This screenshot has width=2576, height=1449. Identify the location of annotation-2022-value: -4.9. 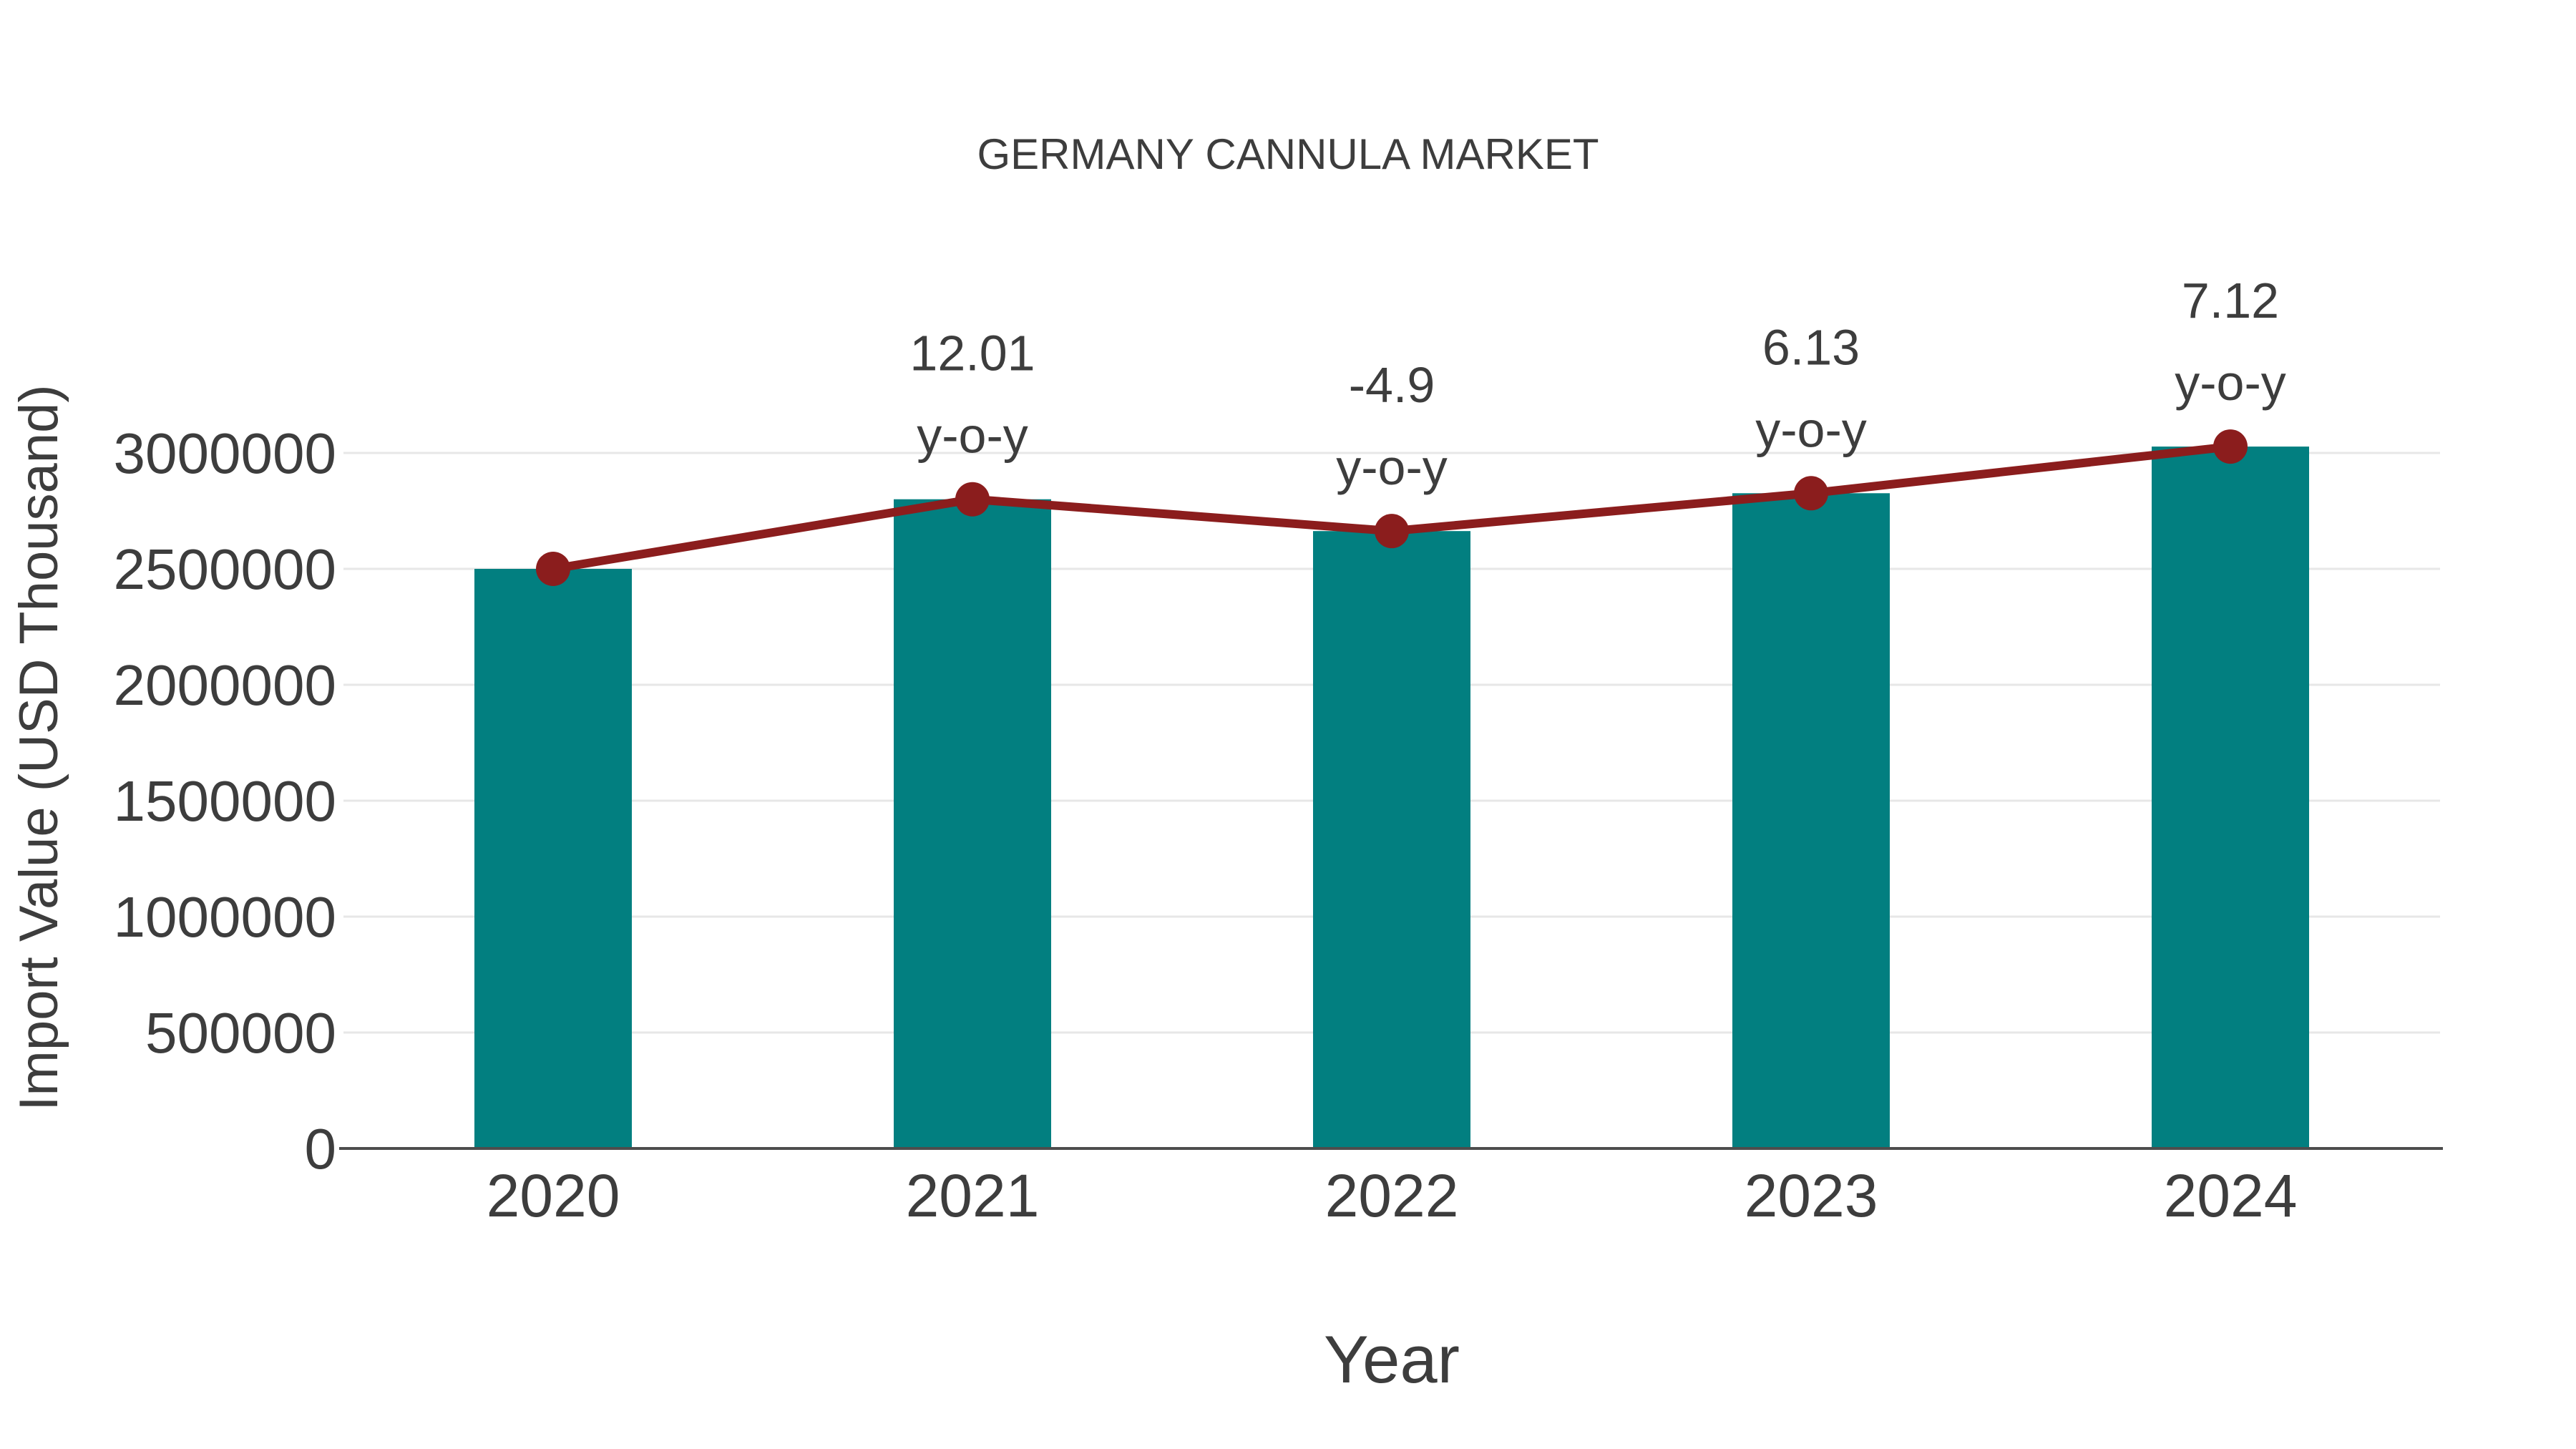
(1392, 385).